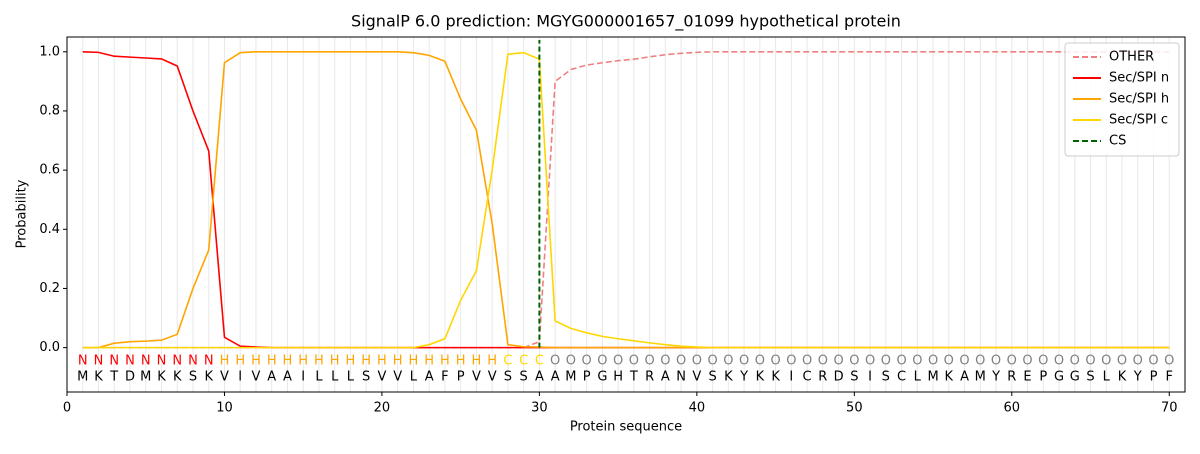 The image size is (1200, 454). What do you see at coordinates (681, 377) in the screenshot?
I see `residue-label: N` at bounding box center [681, 377].